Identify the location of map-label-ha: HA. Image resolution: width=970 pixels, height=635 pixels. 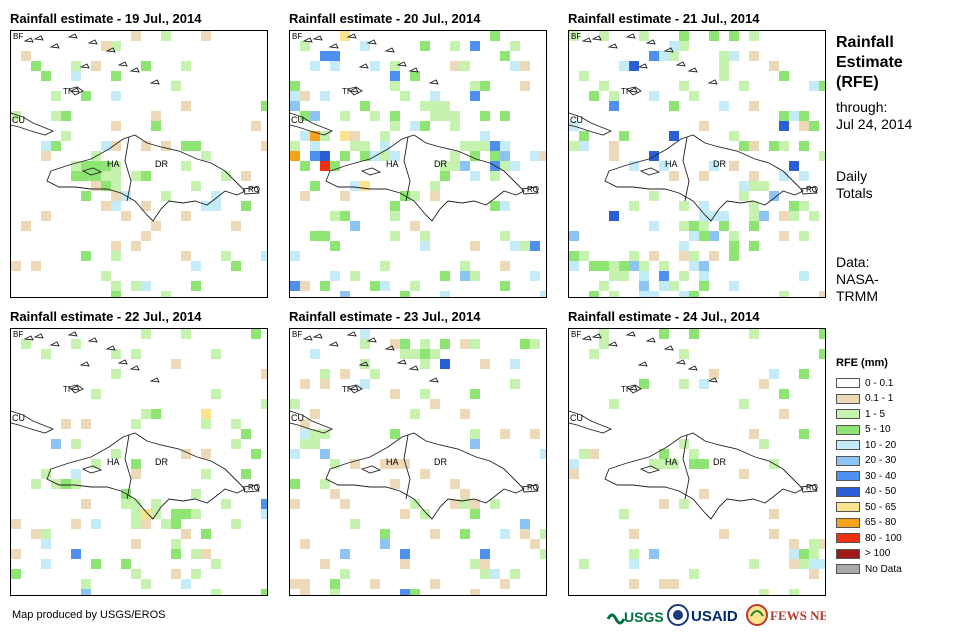
(671, 164).